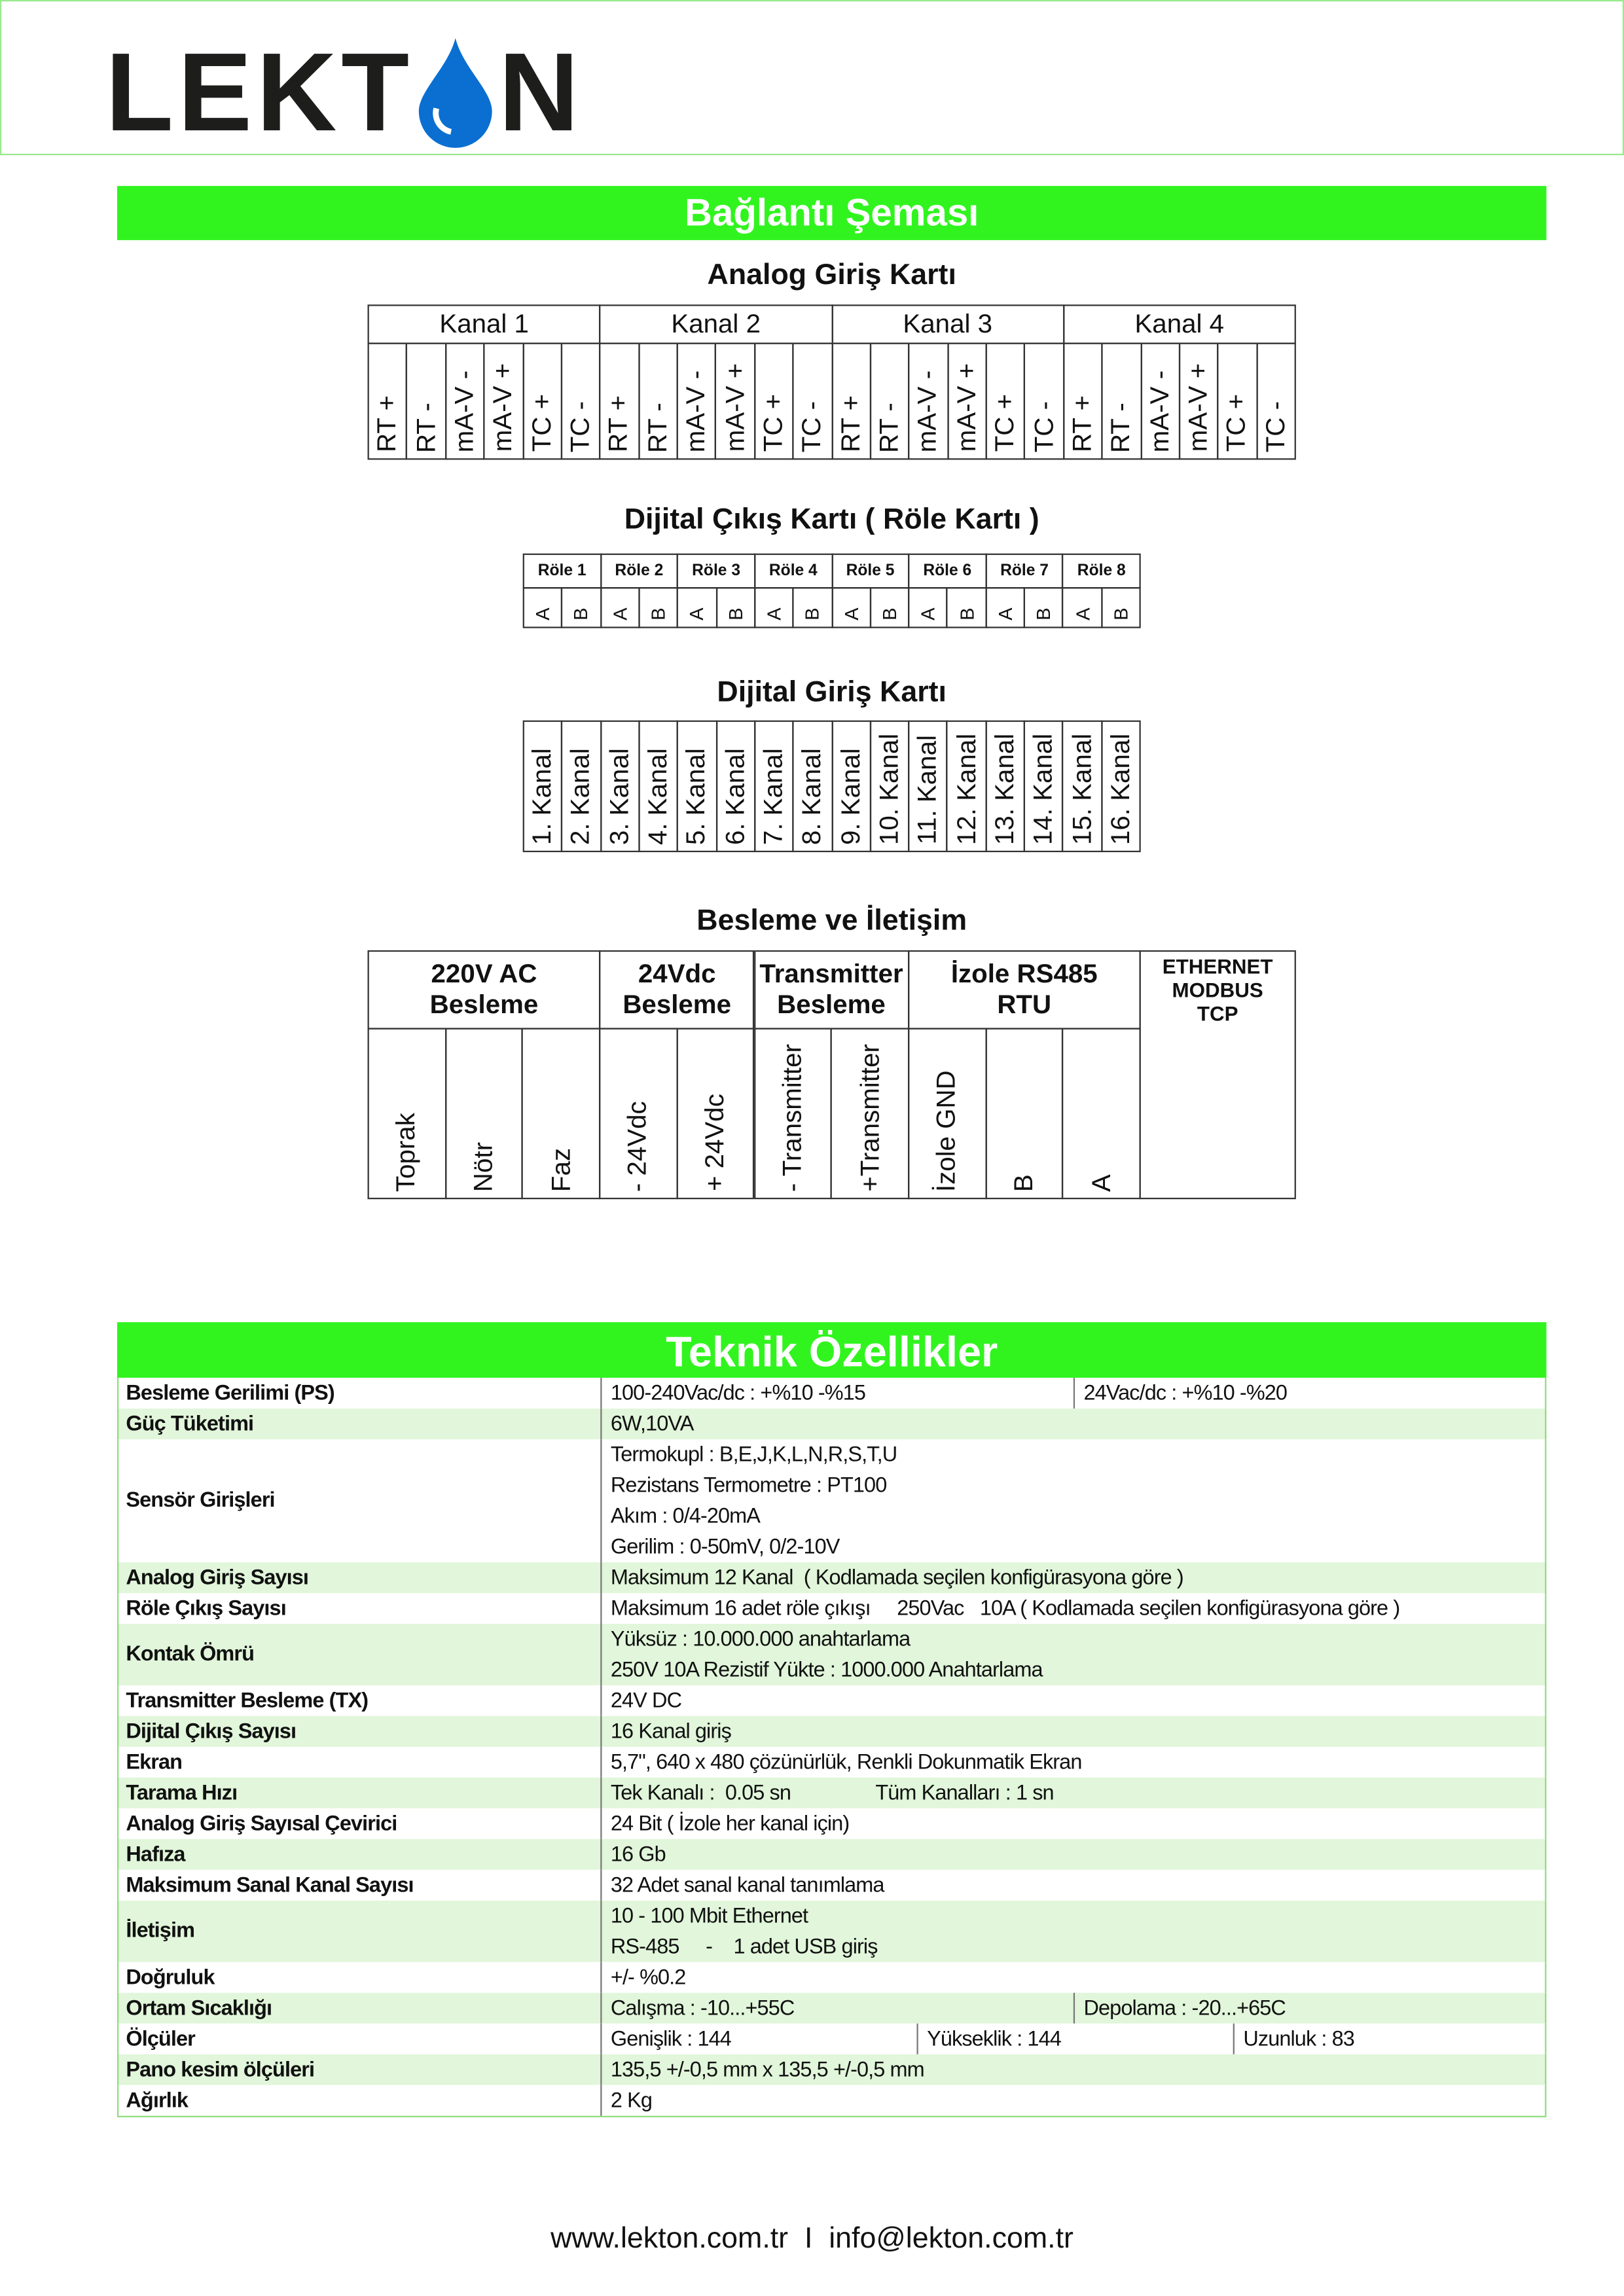 The height and width of the screenshot is (2296, 1624). Describe the element at coordinates (1198, 408) in the screenshot. I see `terminal-label: mA-V +` at that location.